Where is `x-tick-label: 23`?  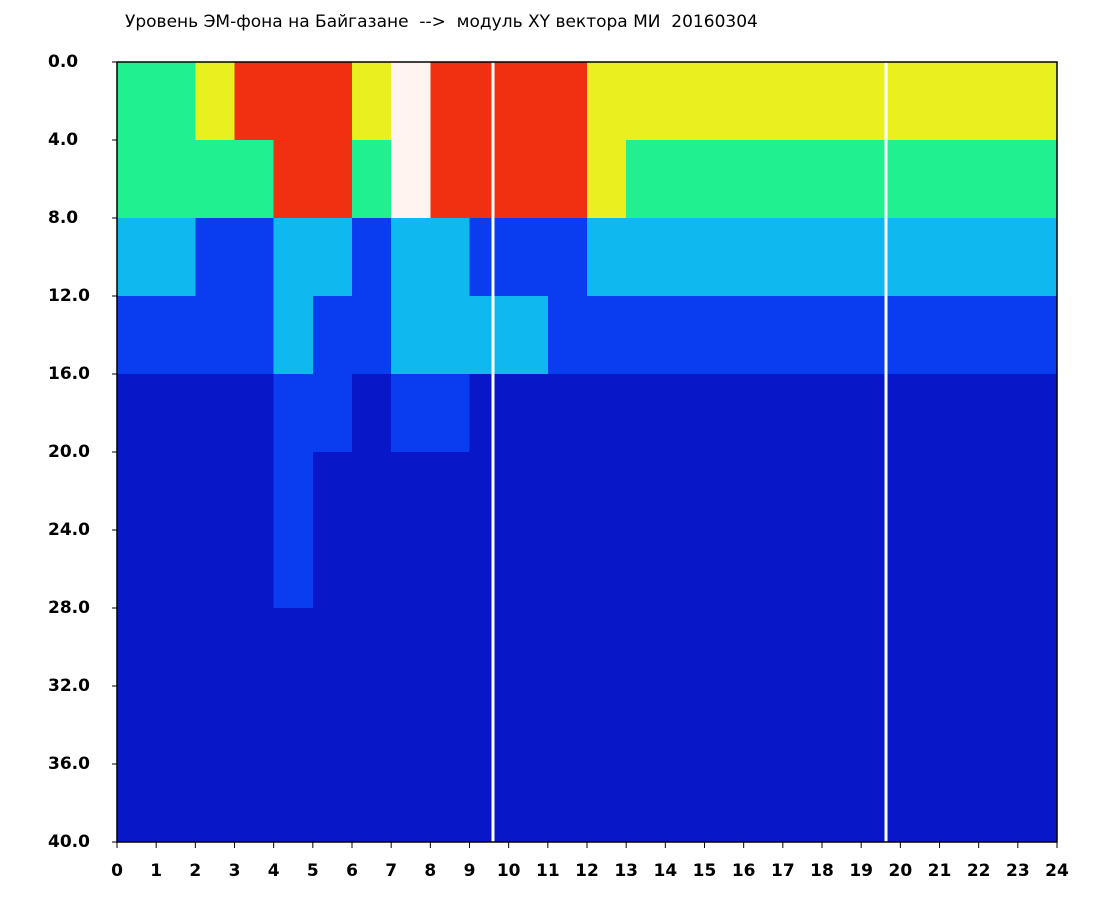 x-tick-label: 23 is located at coordinates (1018, 871).